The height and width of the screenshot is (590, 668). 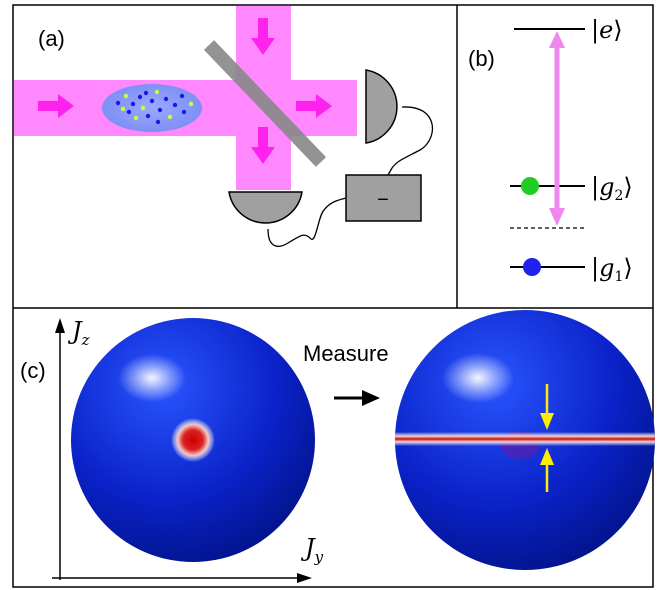 What do you see at coordinates (265, 103) in the screenshot?
I see `beam-splitter` at bounding box center [265, 103].